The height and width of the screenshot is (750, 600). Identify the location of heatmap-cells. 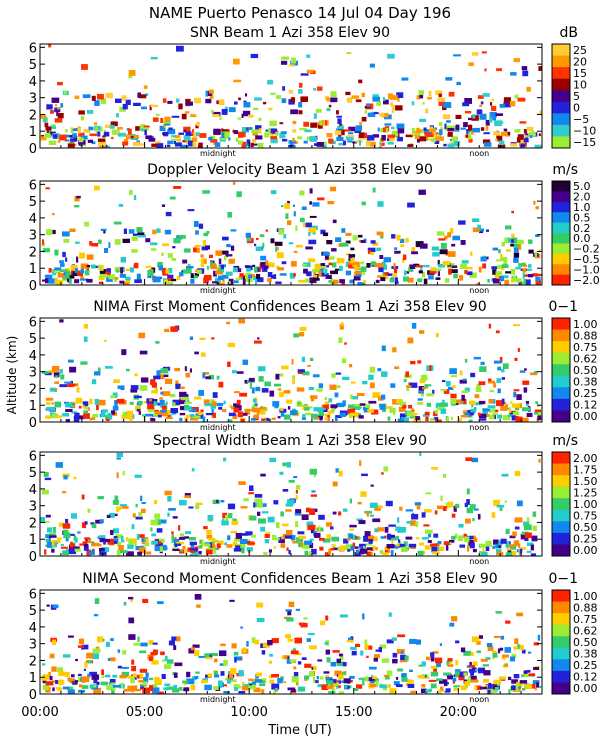
(291, 96).